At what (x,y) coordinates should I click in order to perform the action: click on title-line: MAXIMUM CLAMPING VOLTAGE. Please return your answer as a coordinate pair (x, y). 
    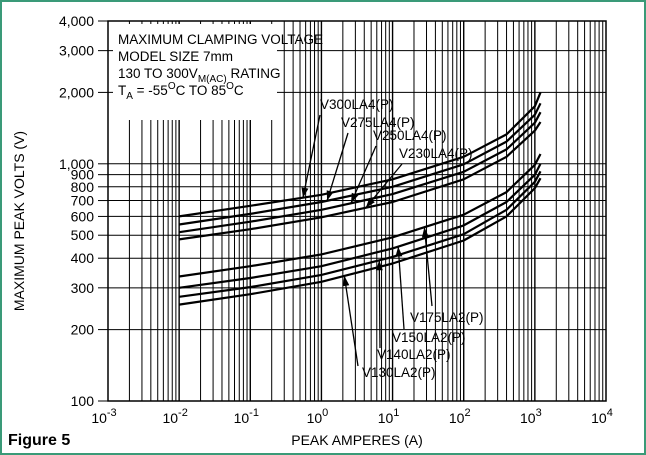
    Looking at the image, I should click on (220, 39).